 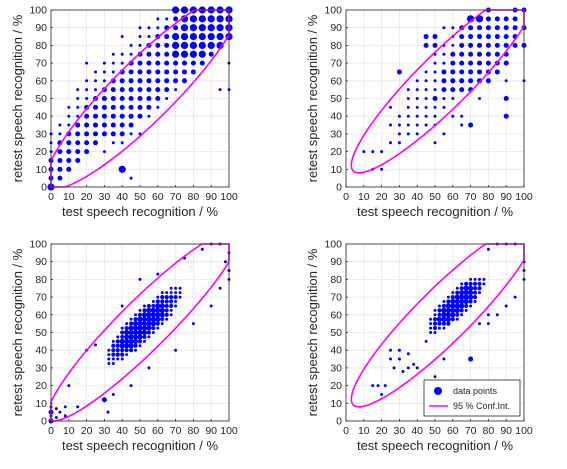 I want to click on y-tick-label: 70, so click(x=41, y=298).